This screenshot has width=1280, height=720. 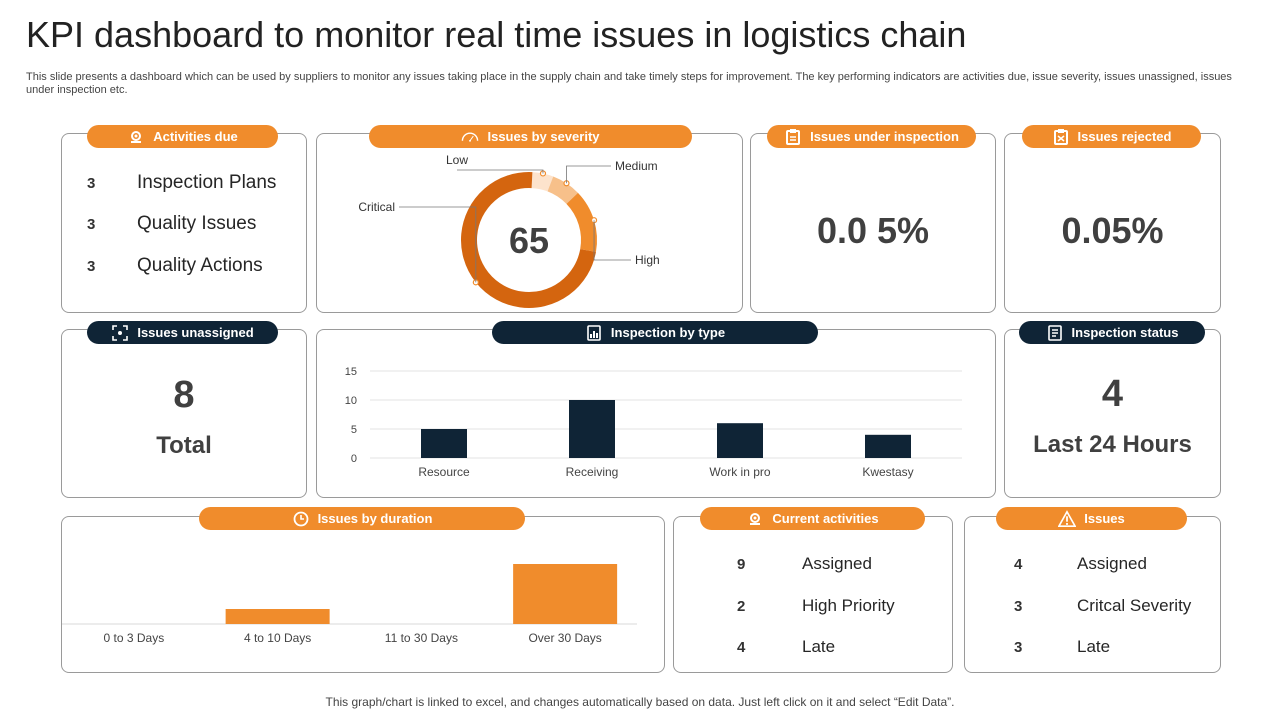 What do you see at coordinates (873, 230) in the screenshot?
I see `inspection-rate-value: 0.0 5%` at bounding box center [873, 230].